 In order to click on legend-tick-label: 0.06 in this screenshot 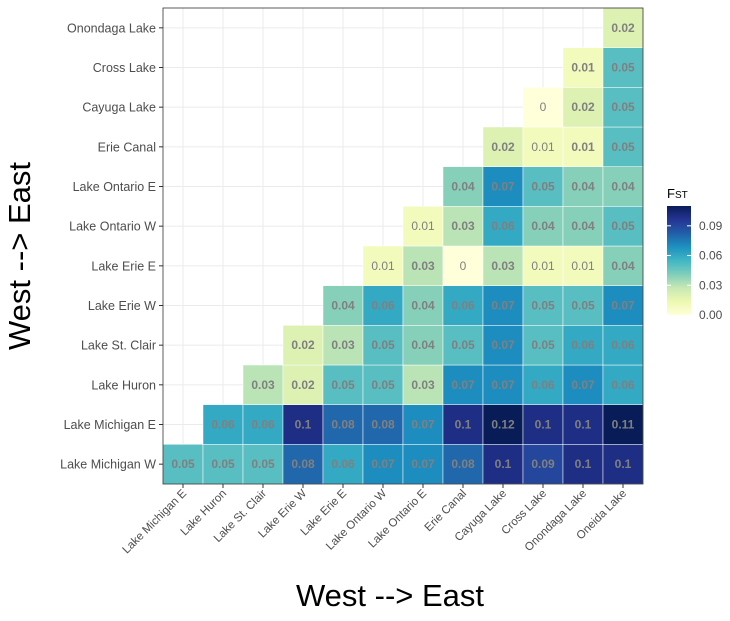, I will do `click(711, 256)`.